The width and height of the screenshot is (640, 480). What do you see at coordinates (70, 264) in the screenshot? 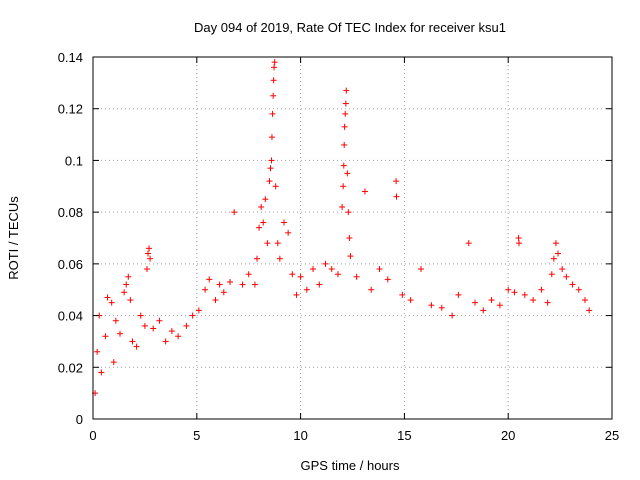
I see `y-tick-label: 0.06` at bounding box center [70, 264].